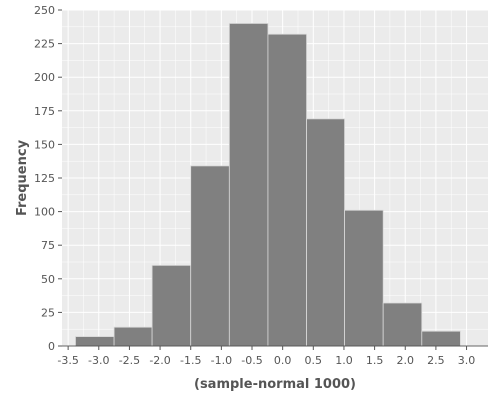  Describe the element at coordinates (251, 360) in the screenshot. I see `x-tick-label: -0.5` at that location.